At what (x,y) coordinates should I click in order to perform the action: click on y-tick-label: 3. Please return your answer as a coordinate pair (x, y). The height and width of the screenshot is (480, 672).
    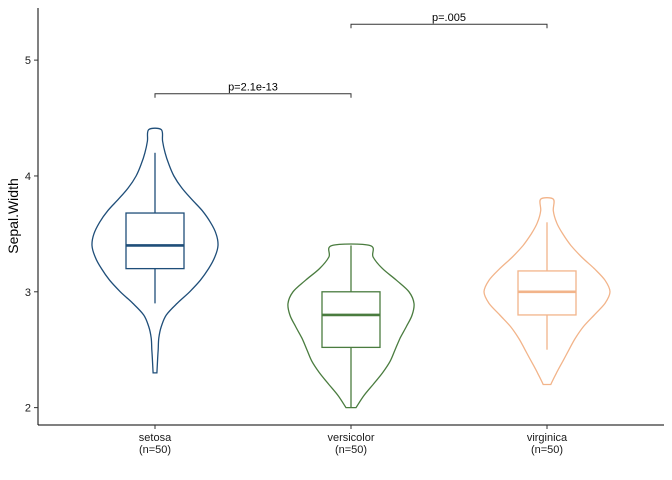
    Looking at the image, I should click on (28, 293).